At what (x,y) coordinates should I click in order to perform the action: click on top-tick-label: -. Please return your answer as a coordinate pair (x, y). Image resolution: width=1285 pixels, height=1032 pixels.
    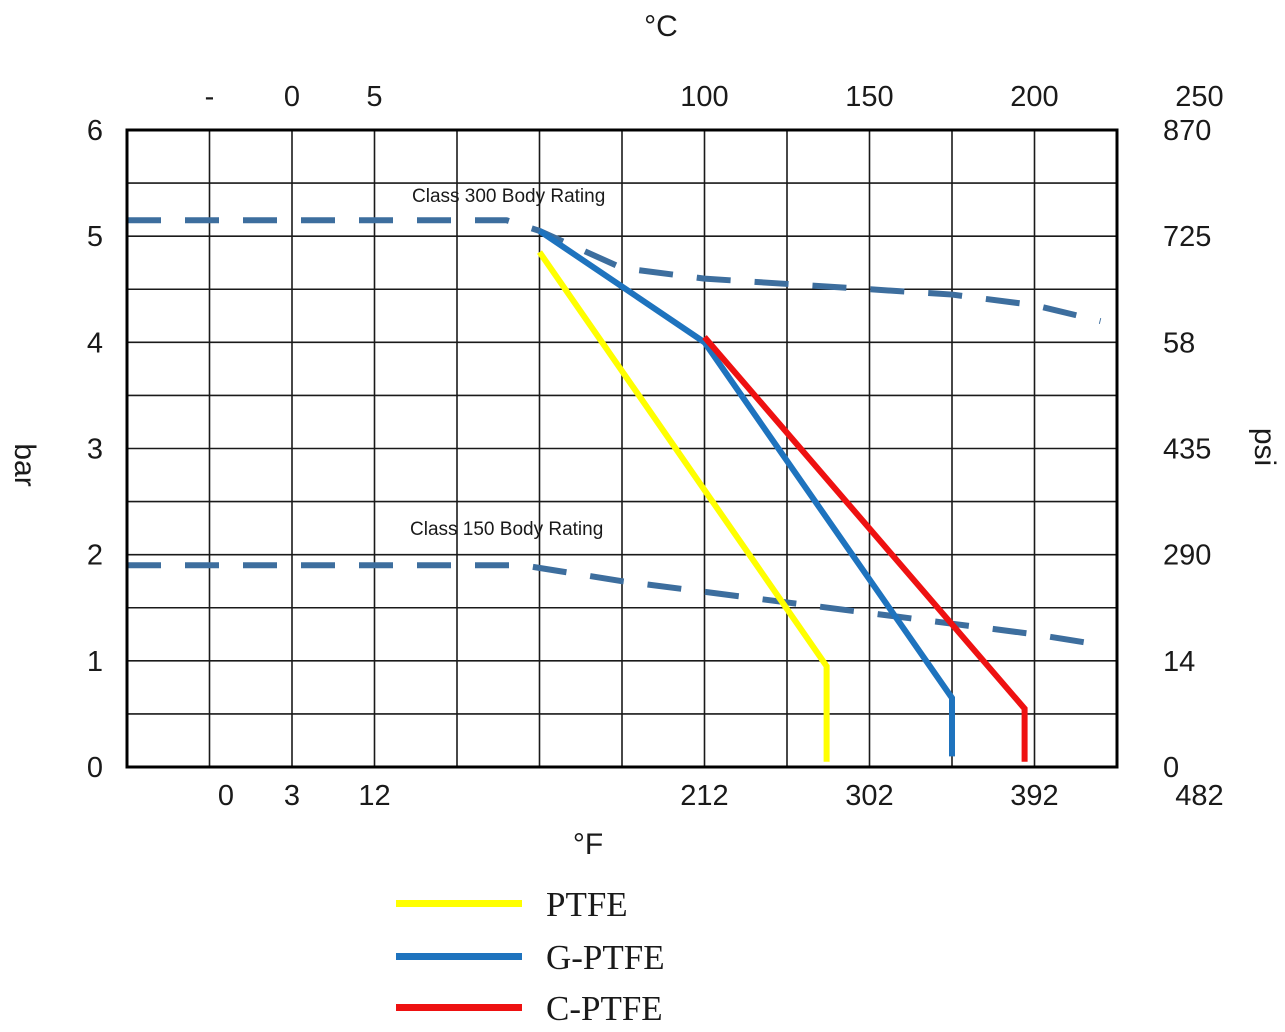
    Looking at the image, I should click on (210, 97).